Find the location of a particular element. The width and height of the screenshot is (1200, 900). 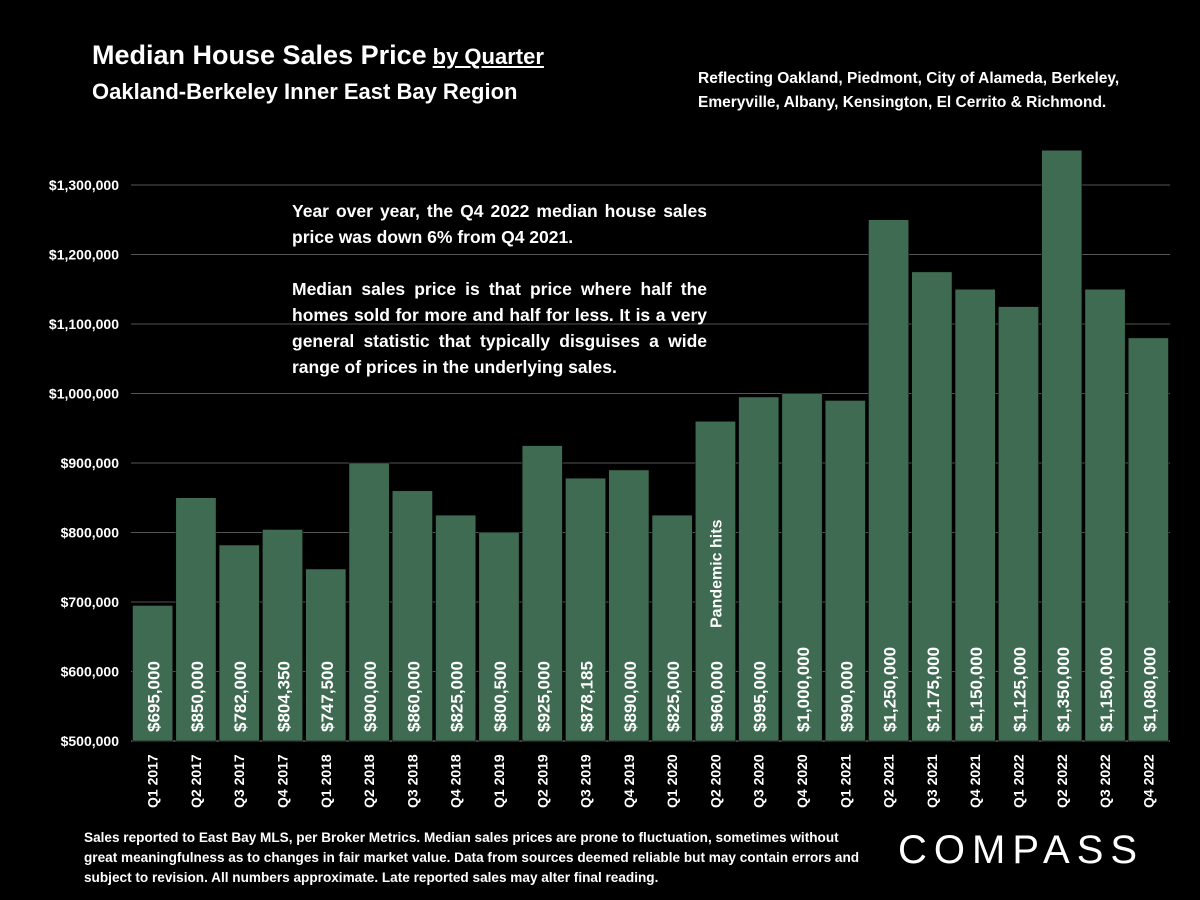

x-tick-label: Q1 2018 is located at coordinates (326, 781).